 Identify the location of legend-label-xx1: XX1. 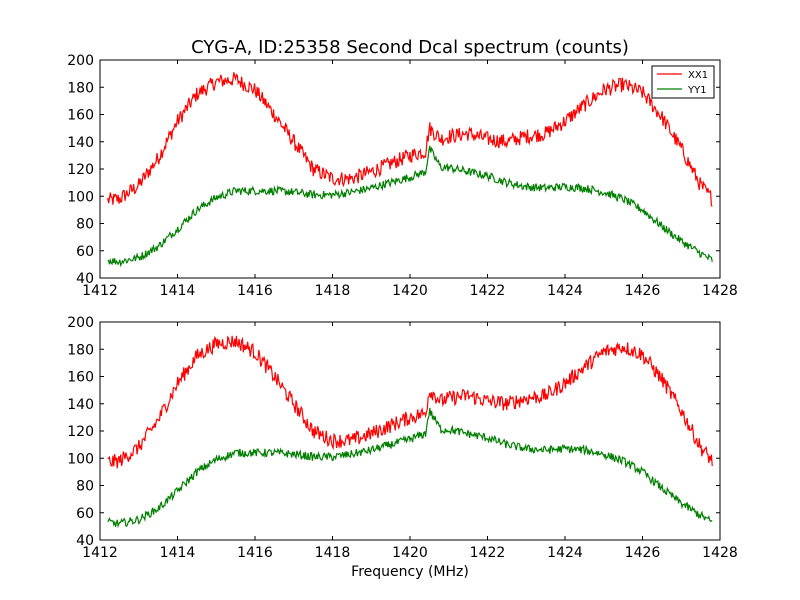
(698, 75).